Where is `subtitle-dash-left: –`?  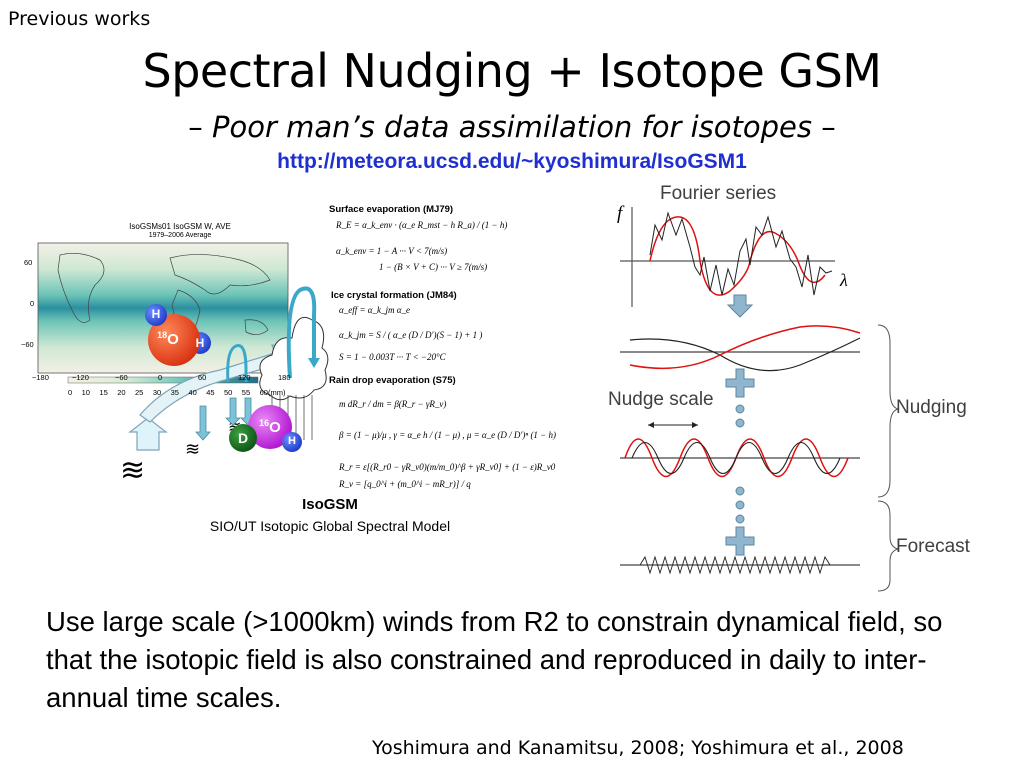 subtitle-dash-left: – is located at coordinates (195, 127).